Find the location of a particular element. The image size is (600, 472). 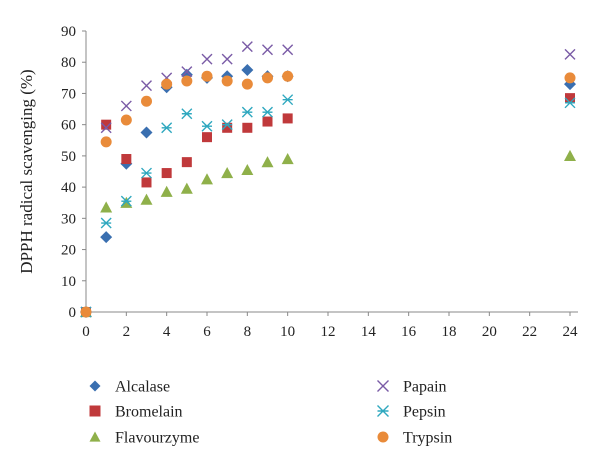

x-tick-label: 24 is located at coordinates (571, 332).